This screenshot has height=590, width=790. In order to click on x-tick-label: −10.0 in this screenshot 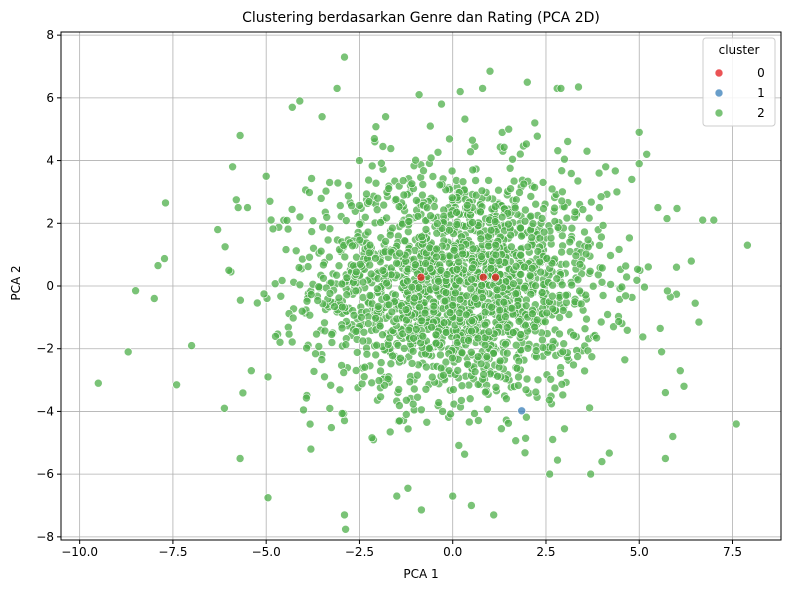, I will do `click(79, 552)`.